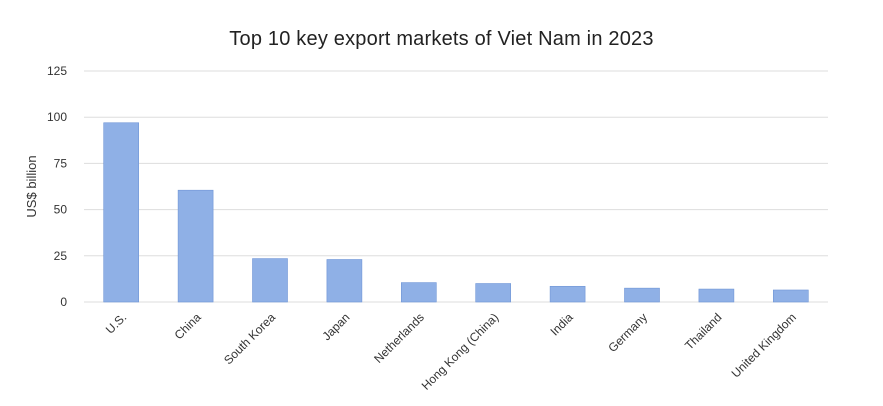 Image resolution: width=883 pixels, height=406 pixels. What do you see at coordinates (460, 351) in the screenshot?
I see `x-tick-label: Hong Kong (China)` at bounding box center [460, 351].